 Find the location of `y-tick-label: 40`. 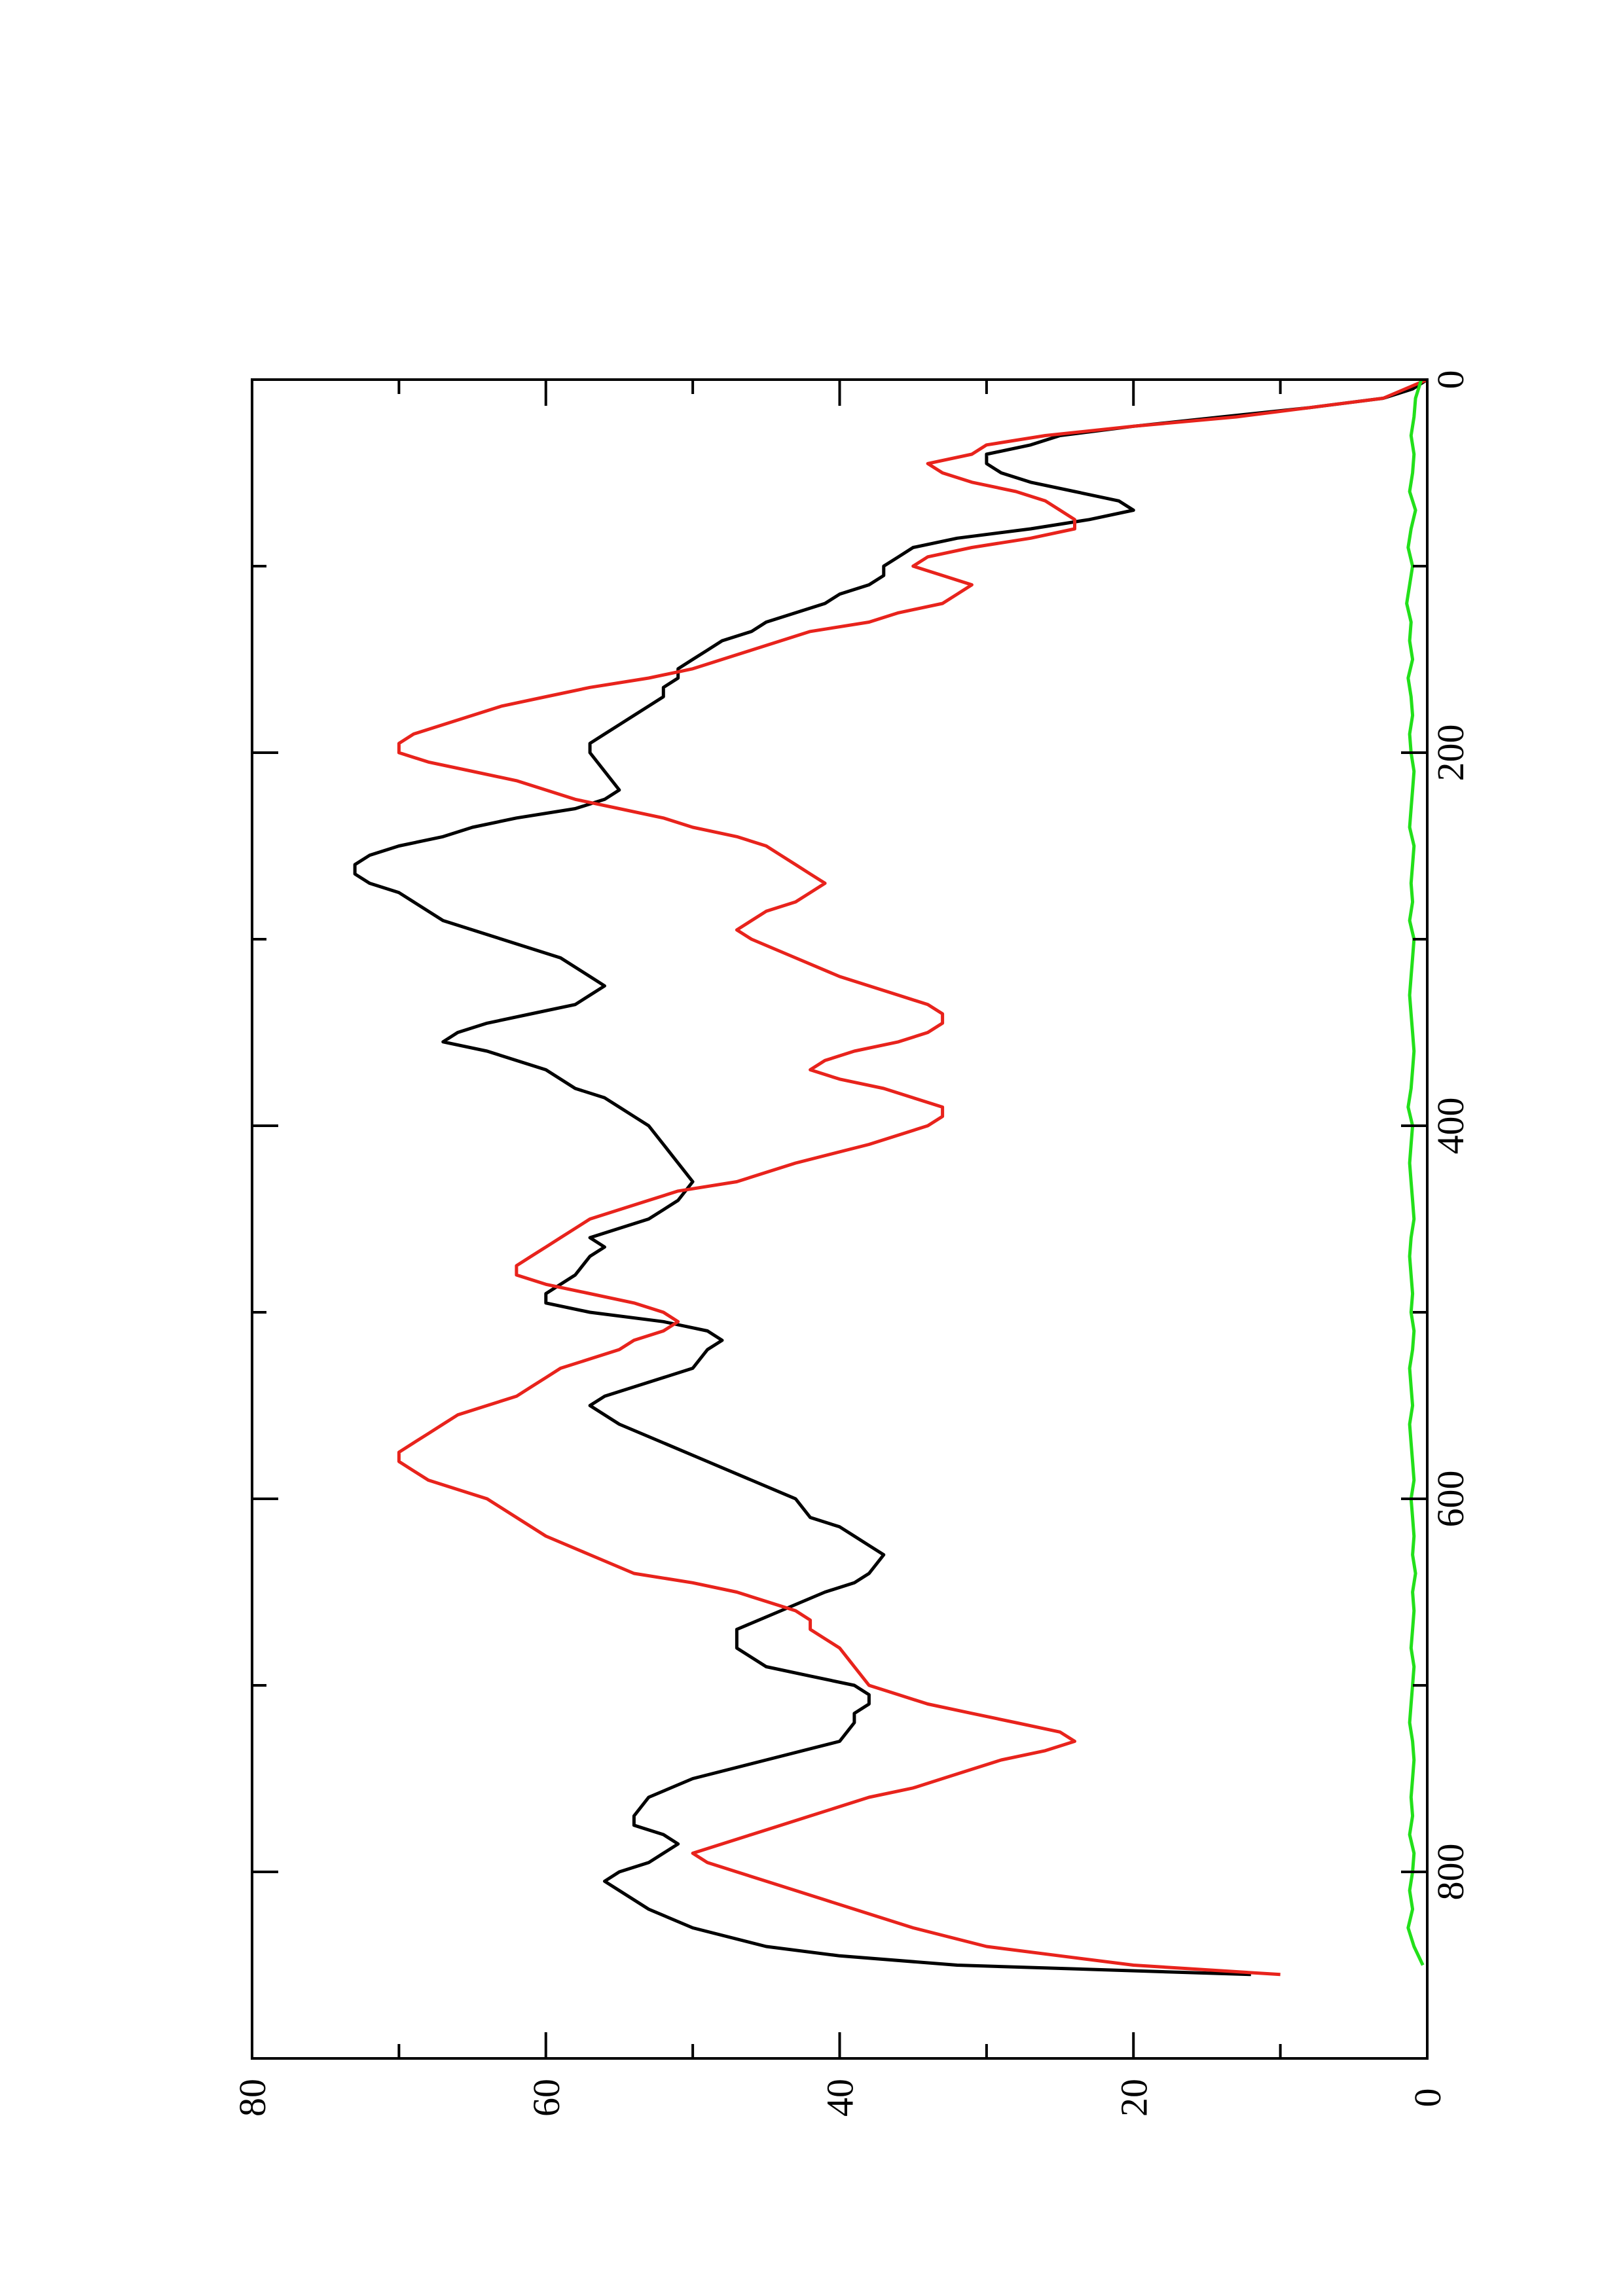

y-tick-label: 40 is located at coordinates (840, 2098).